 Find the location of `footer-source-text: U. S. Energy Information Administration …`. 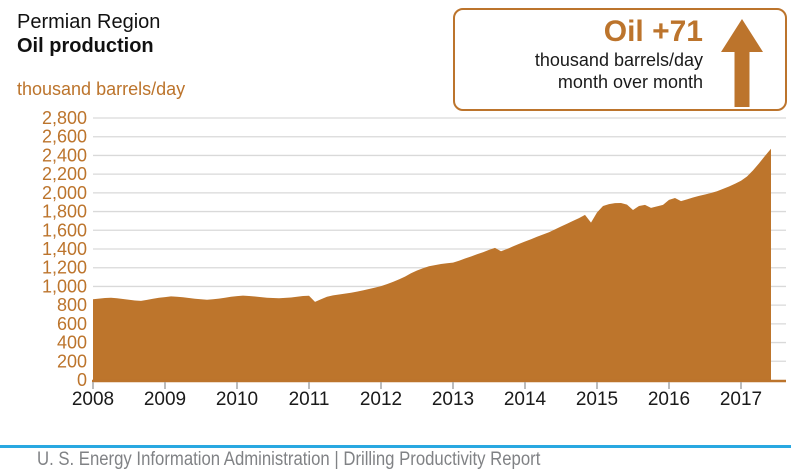

footer-source-text: U. S. Energy Information Administration … is located at coordinates (289, 459).